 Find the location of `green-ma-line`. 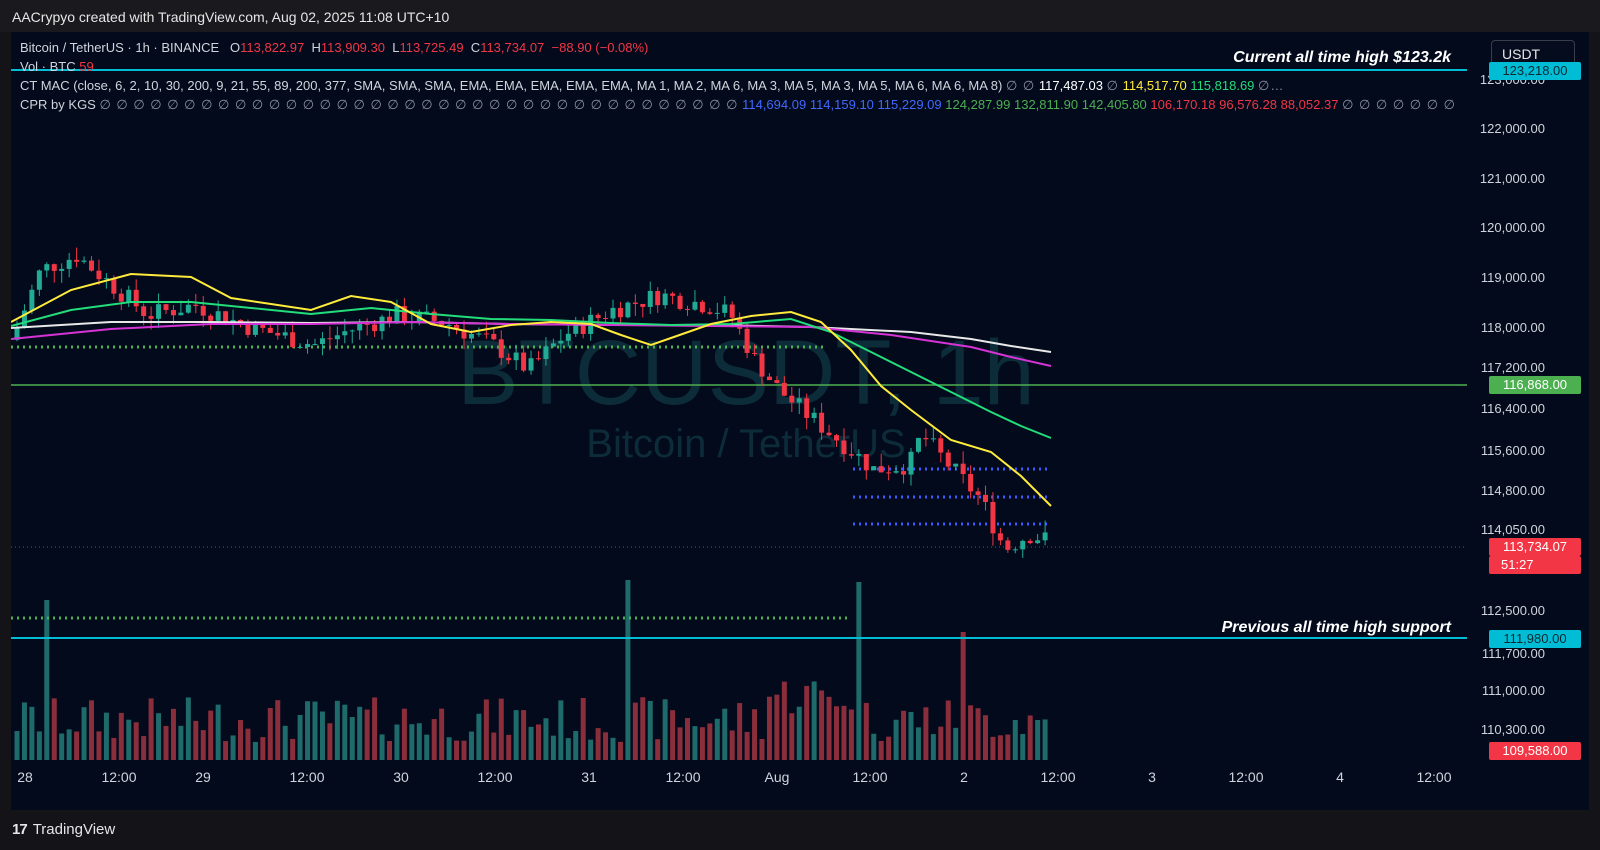

green-ma-line is located at coordinates (531, 370).